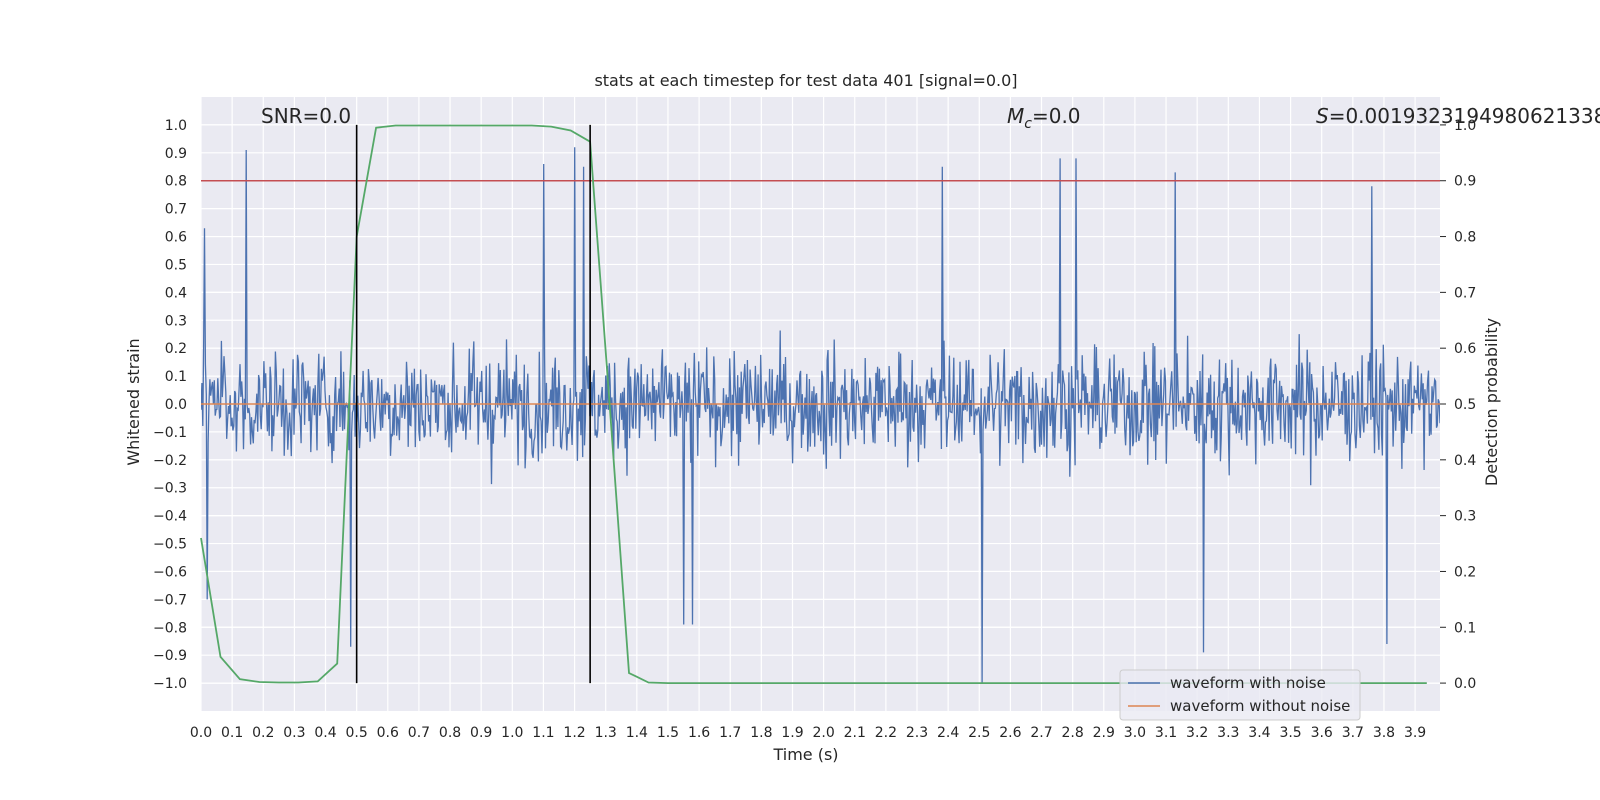  I want to click on x-tick-label: 1.4, so click(637, 733).